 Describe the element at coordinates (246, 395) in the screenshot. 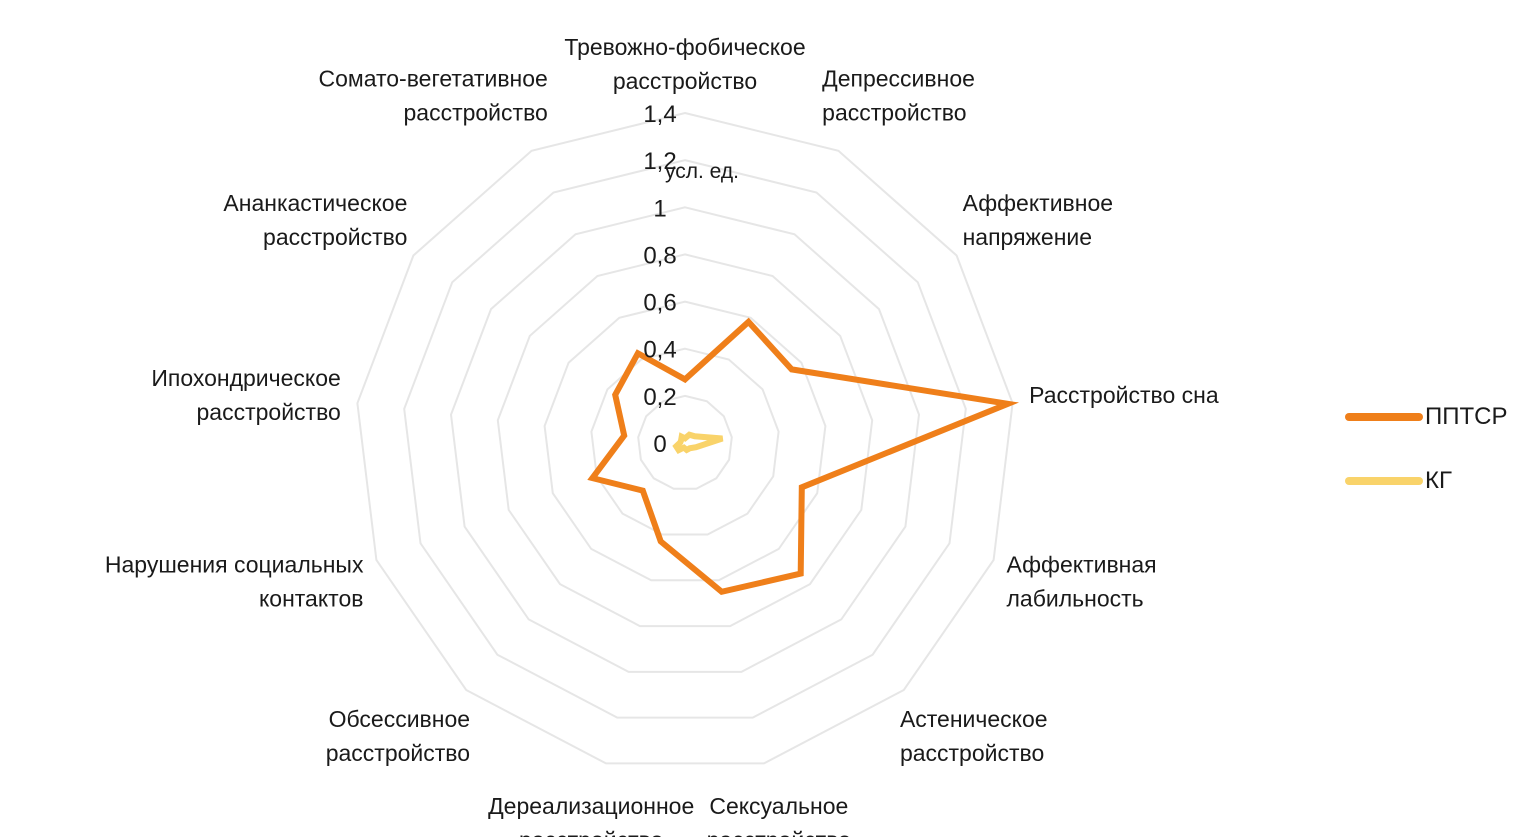

I see `axis-label: Ипохондрическое расстройство` at that location.